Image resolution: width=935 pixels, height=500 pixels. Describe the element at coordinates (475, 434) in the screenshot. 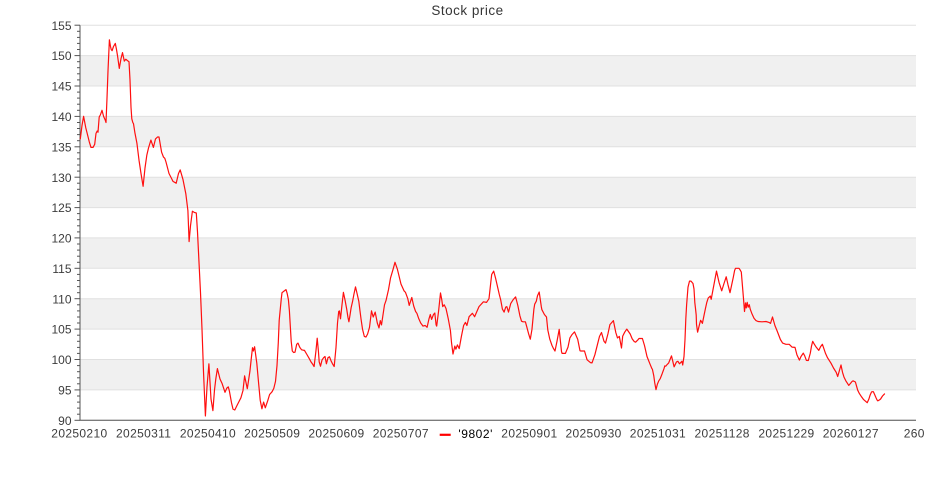

I see `svg-text: '9802'` at that location.